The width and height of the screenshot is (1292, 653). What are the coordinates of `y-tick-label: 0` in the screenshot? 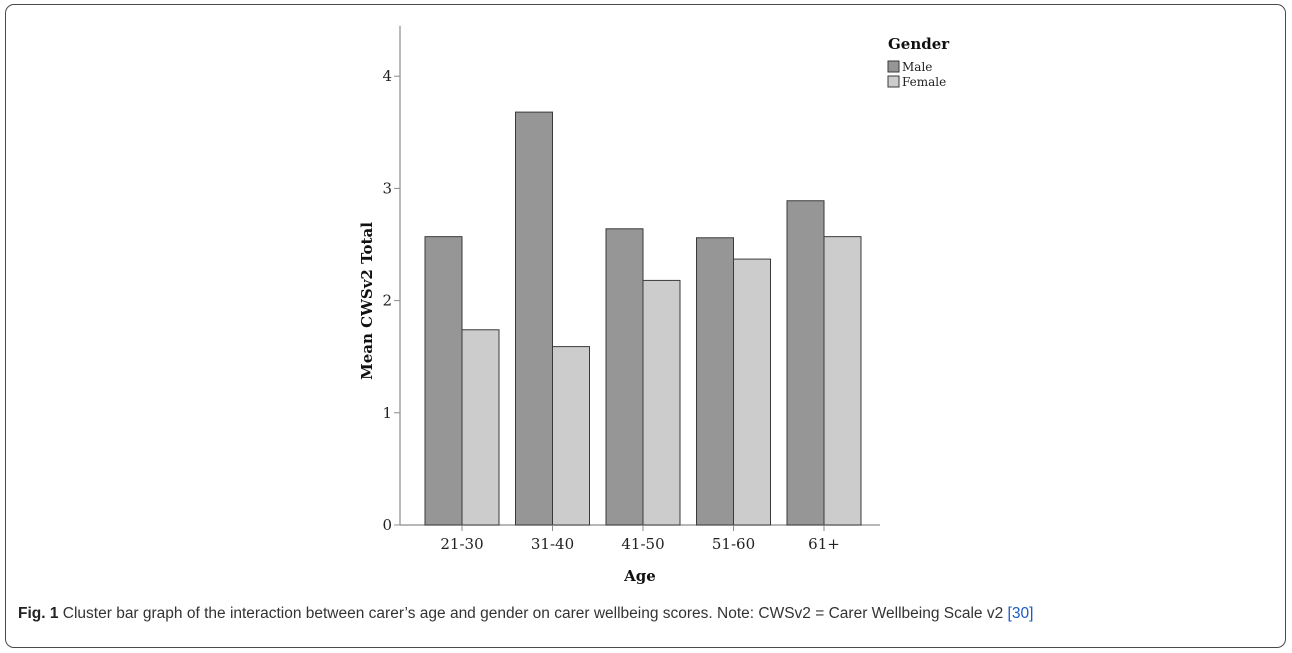 It's located at (387, 525).